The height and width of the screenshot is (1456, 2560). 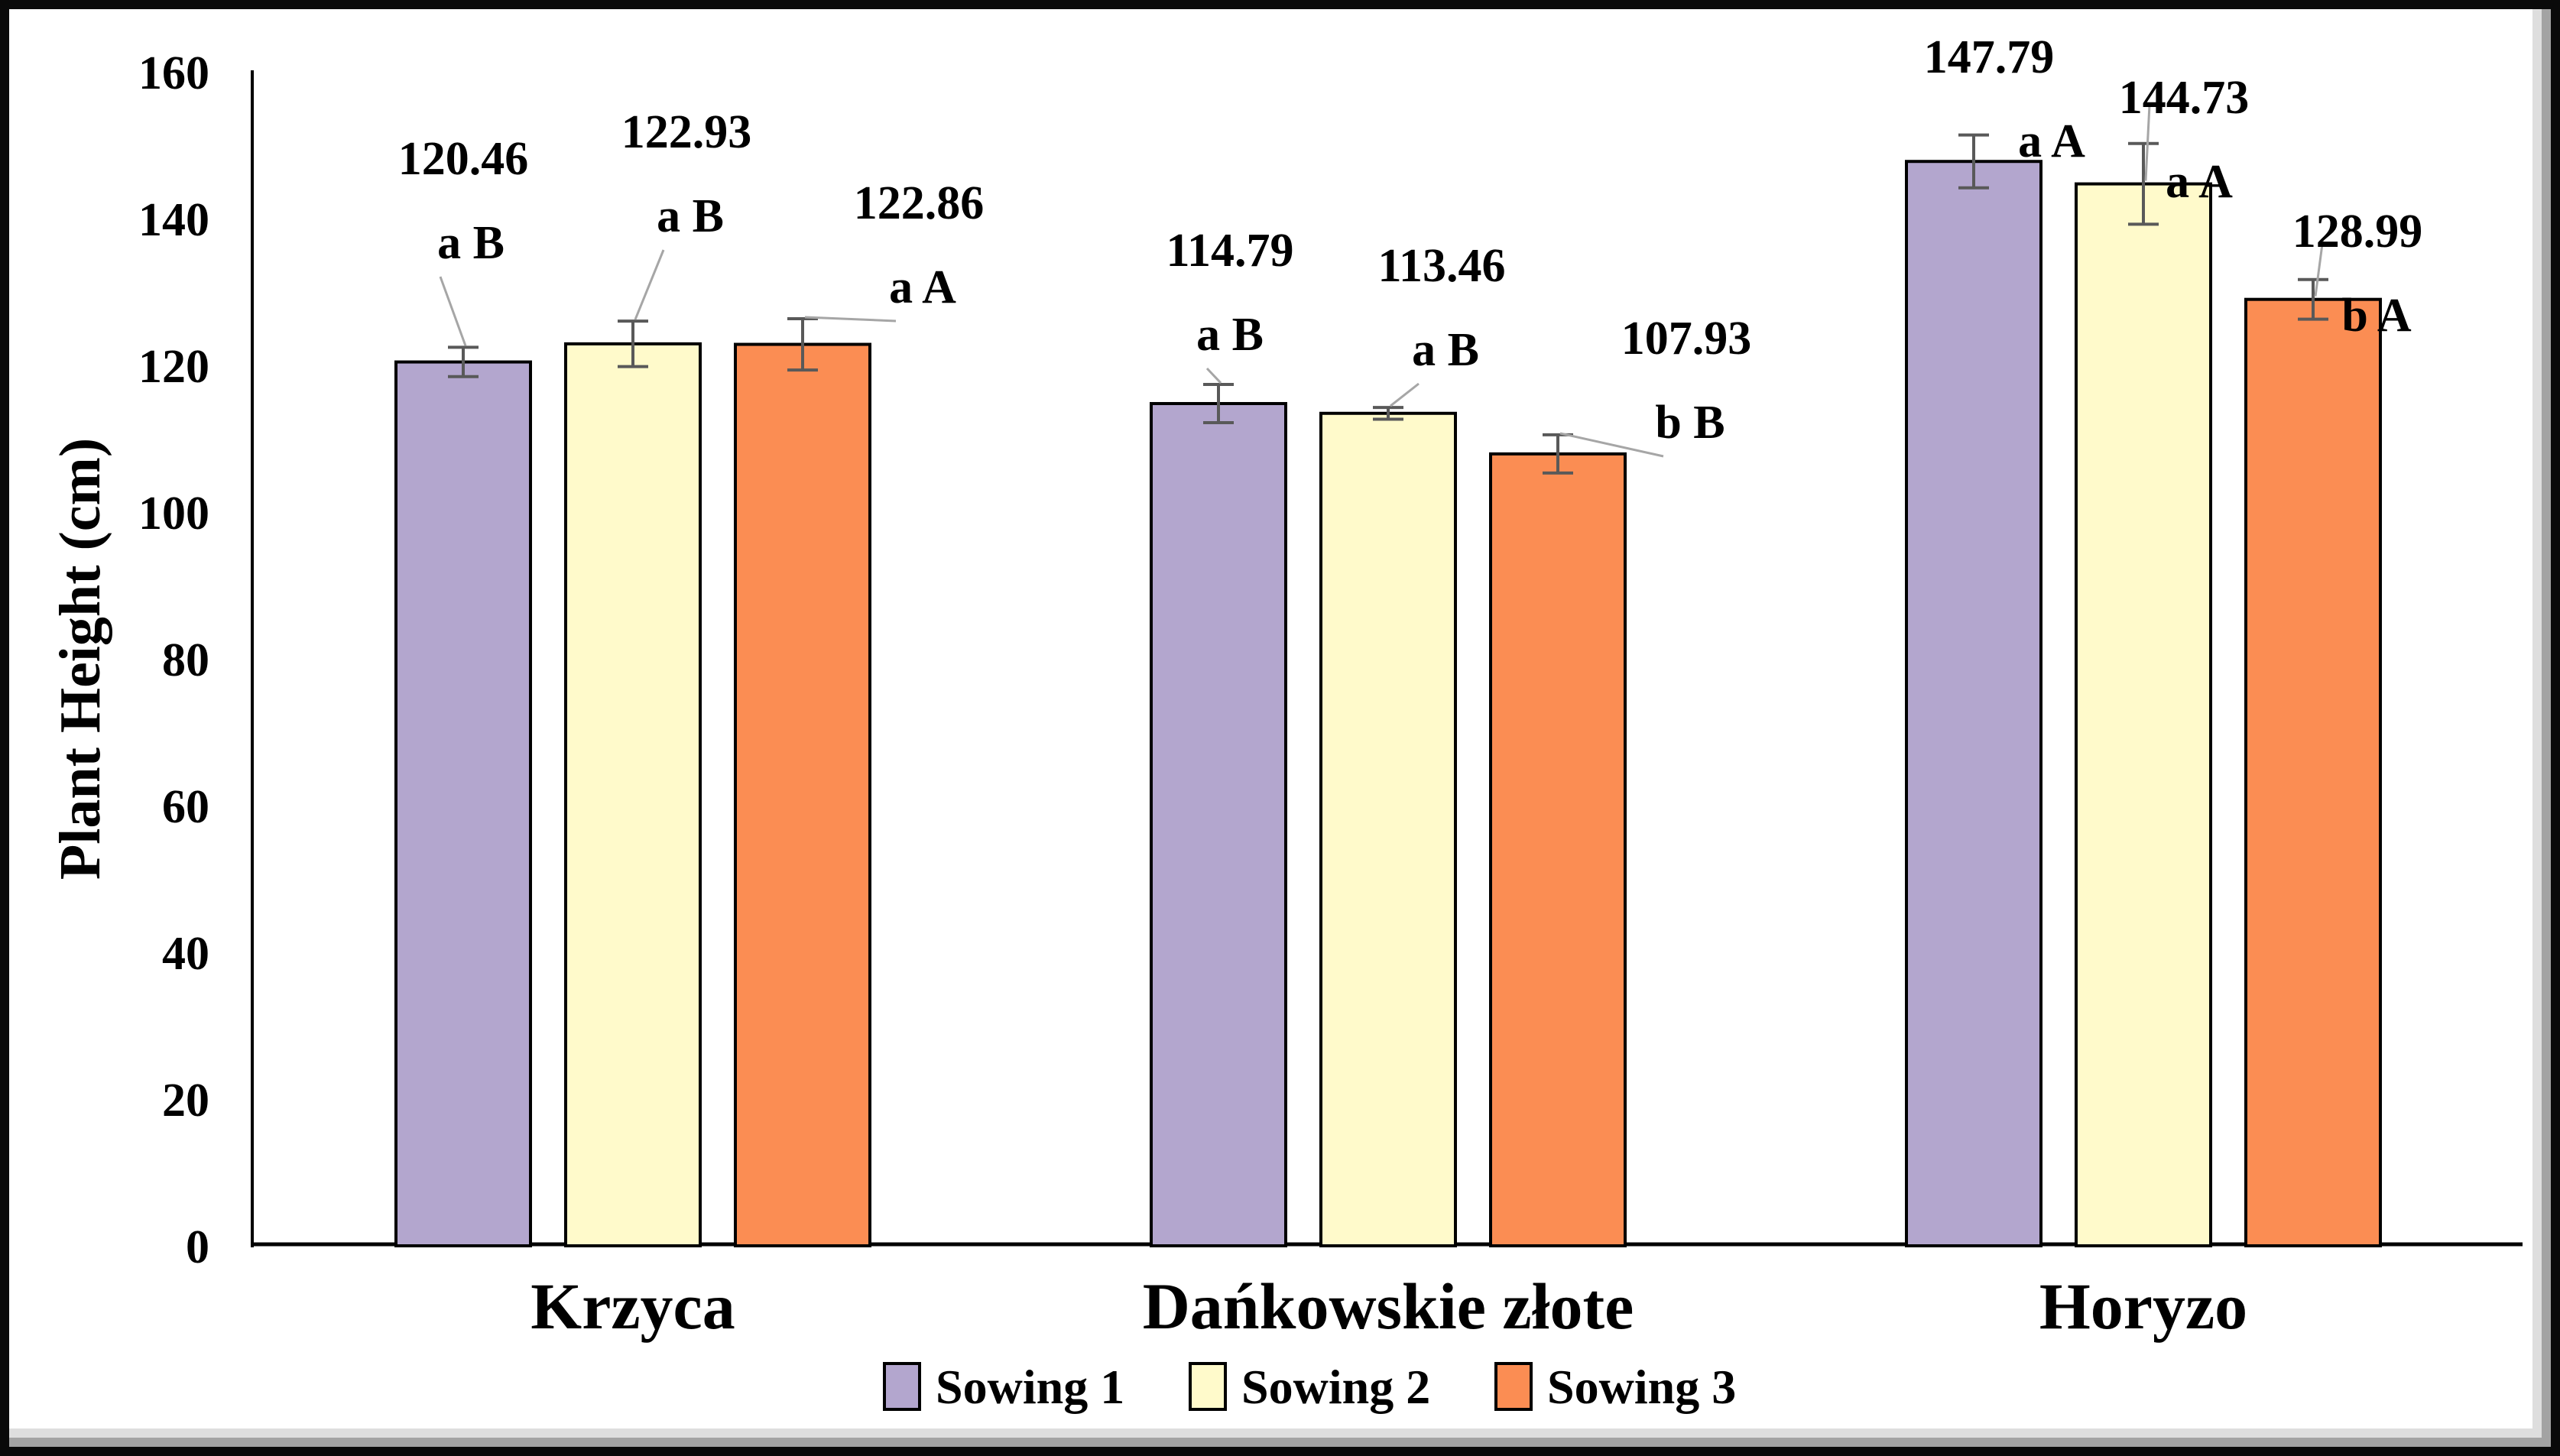 What do you see at coordinates (80, 659) in the screenshot?
I see `y-axis-title: Plant Height (cm)` at bounding box center [80, 659].